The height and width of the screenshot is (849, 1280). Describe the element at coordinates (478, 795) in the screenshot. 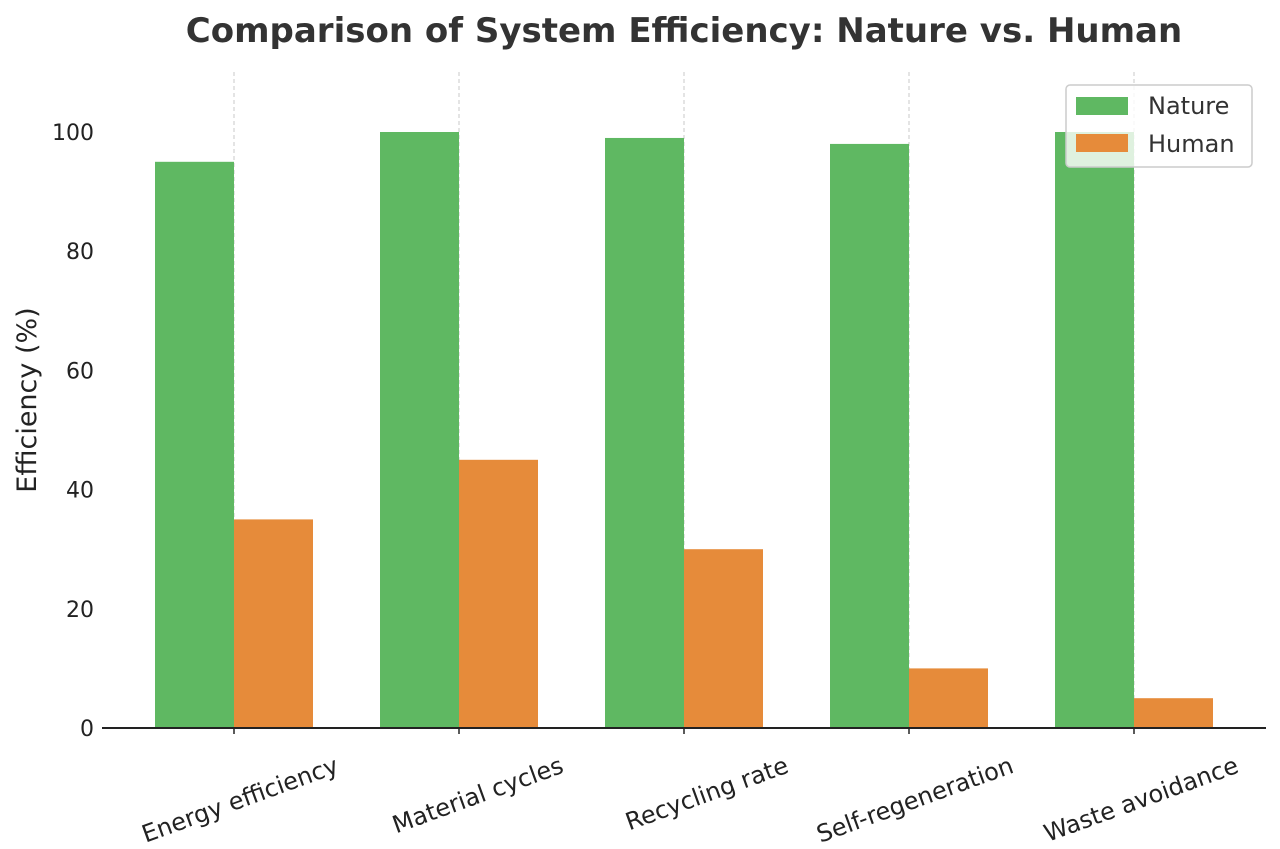

I see `x-tick-label: Material cycles` at that location.